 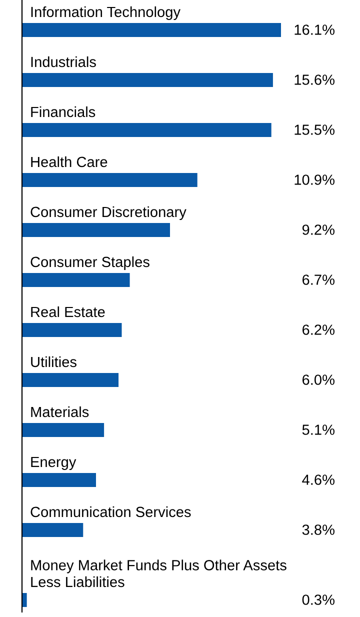 I want to click on y-tick-label: Consumer Staples, so click(x=90, y=263).